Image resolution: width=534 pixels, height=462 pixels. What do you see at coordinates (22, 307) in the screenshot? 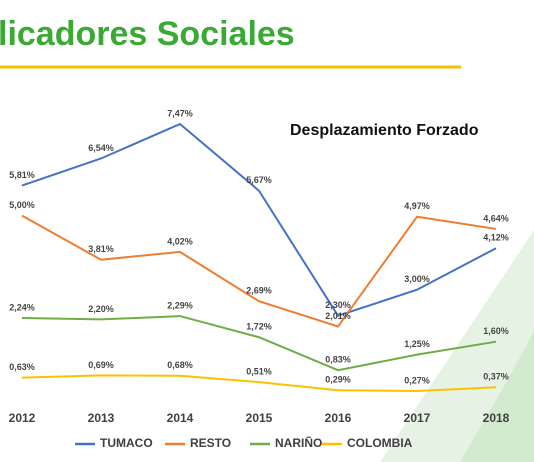
I see `data-label: 2,24%` at bounding box center [22, 307].